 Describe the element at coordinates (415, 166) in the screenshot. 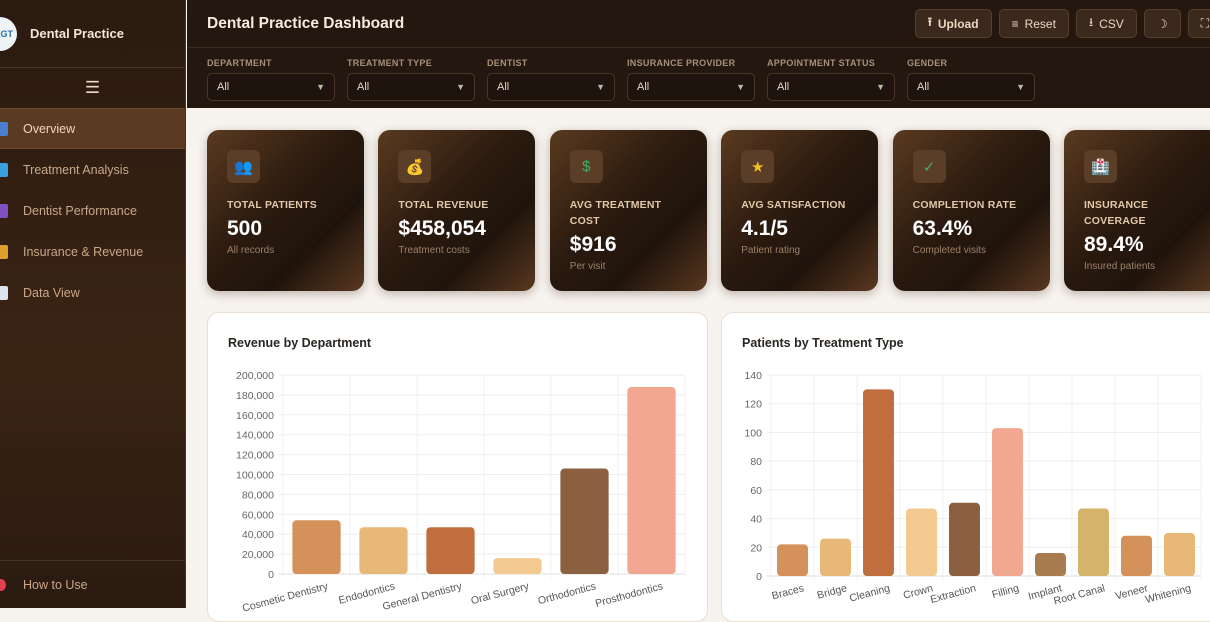

I see `money-bag-icon: 💰` at that location.